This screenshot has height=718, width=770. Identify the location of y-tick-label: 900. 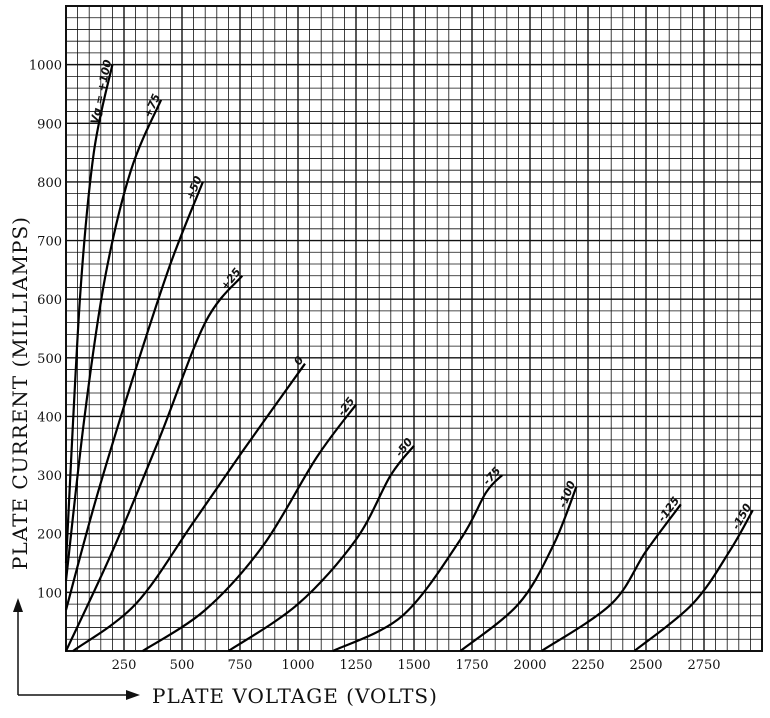
(49, 124).